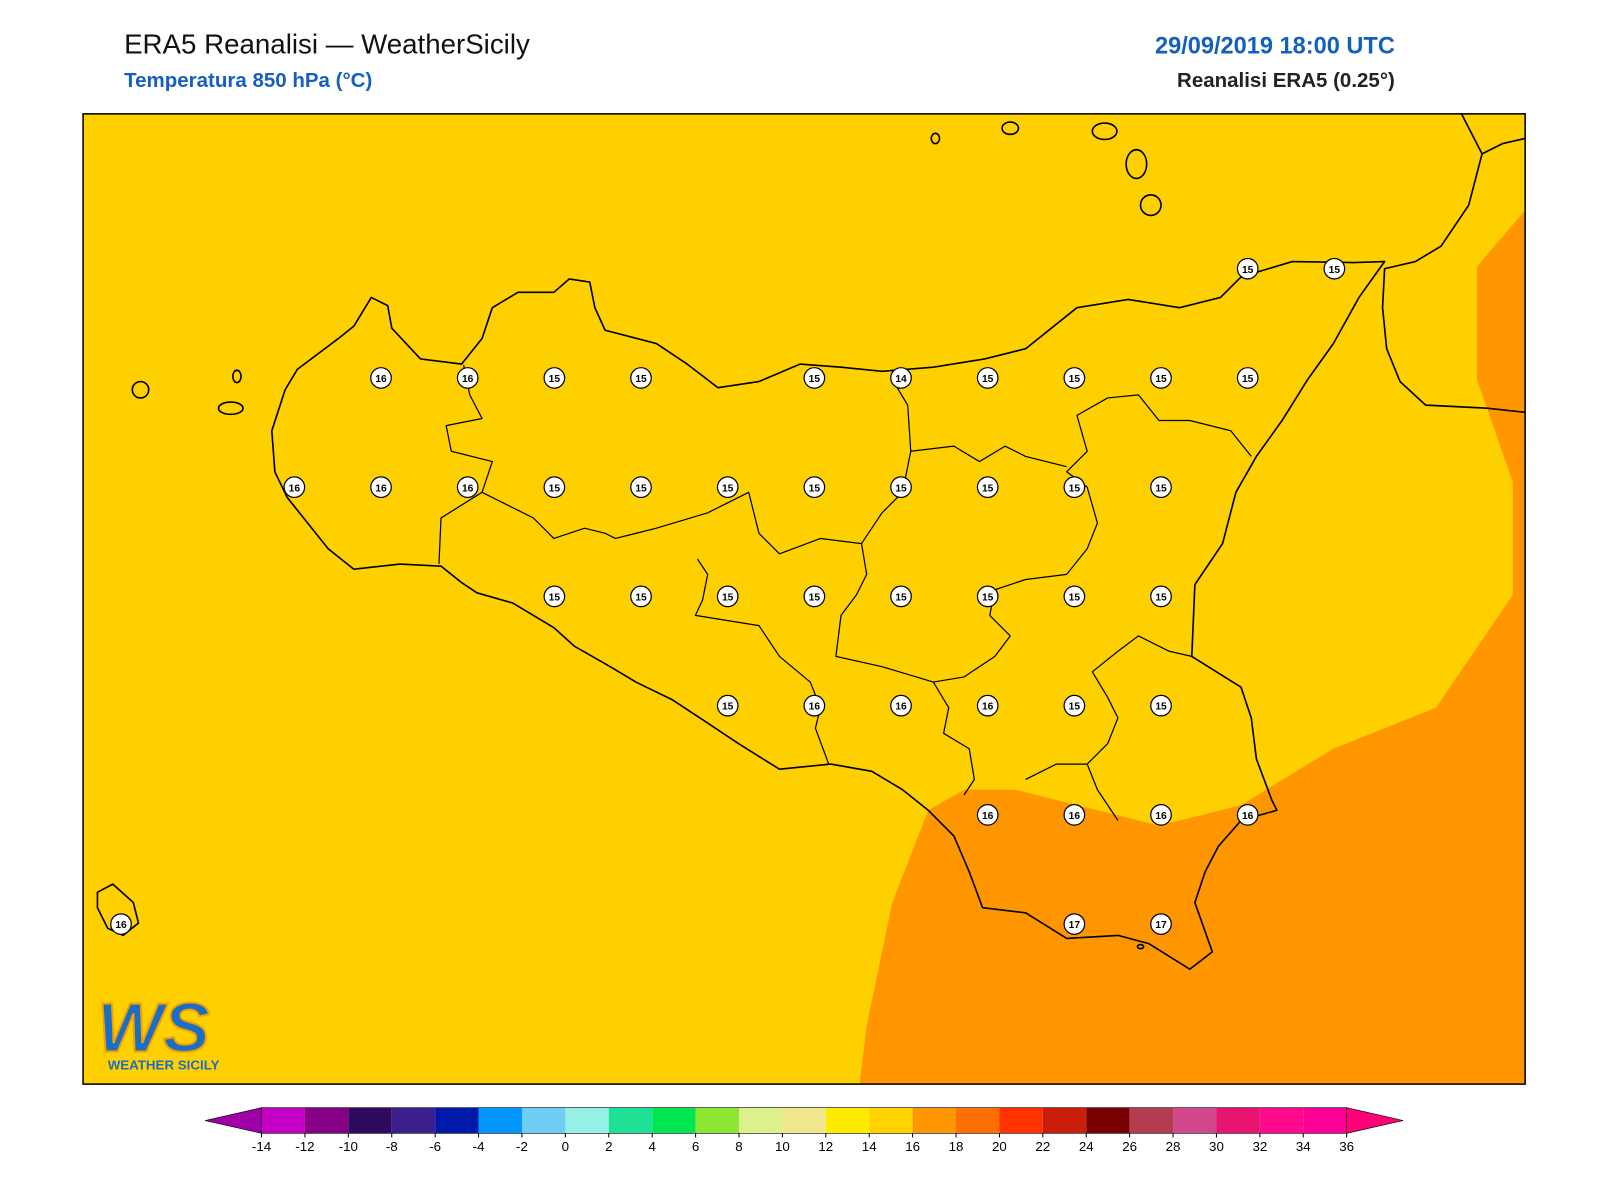 The image size is (1600, 1200). What do you see at coordinates (1275, 45) in the screenshot?
I see `datetime: 29/09/2019 18:00 UTC` at bounding box center [1275, 45].